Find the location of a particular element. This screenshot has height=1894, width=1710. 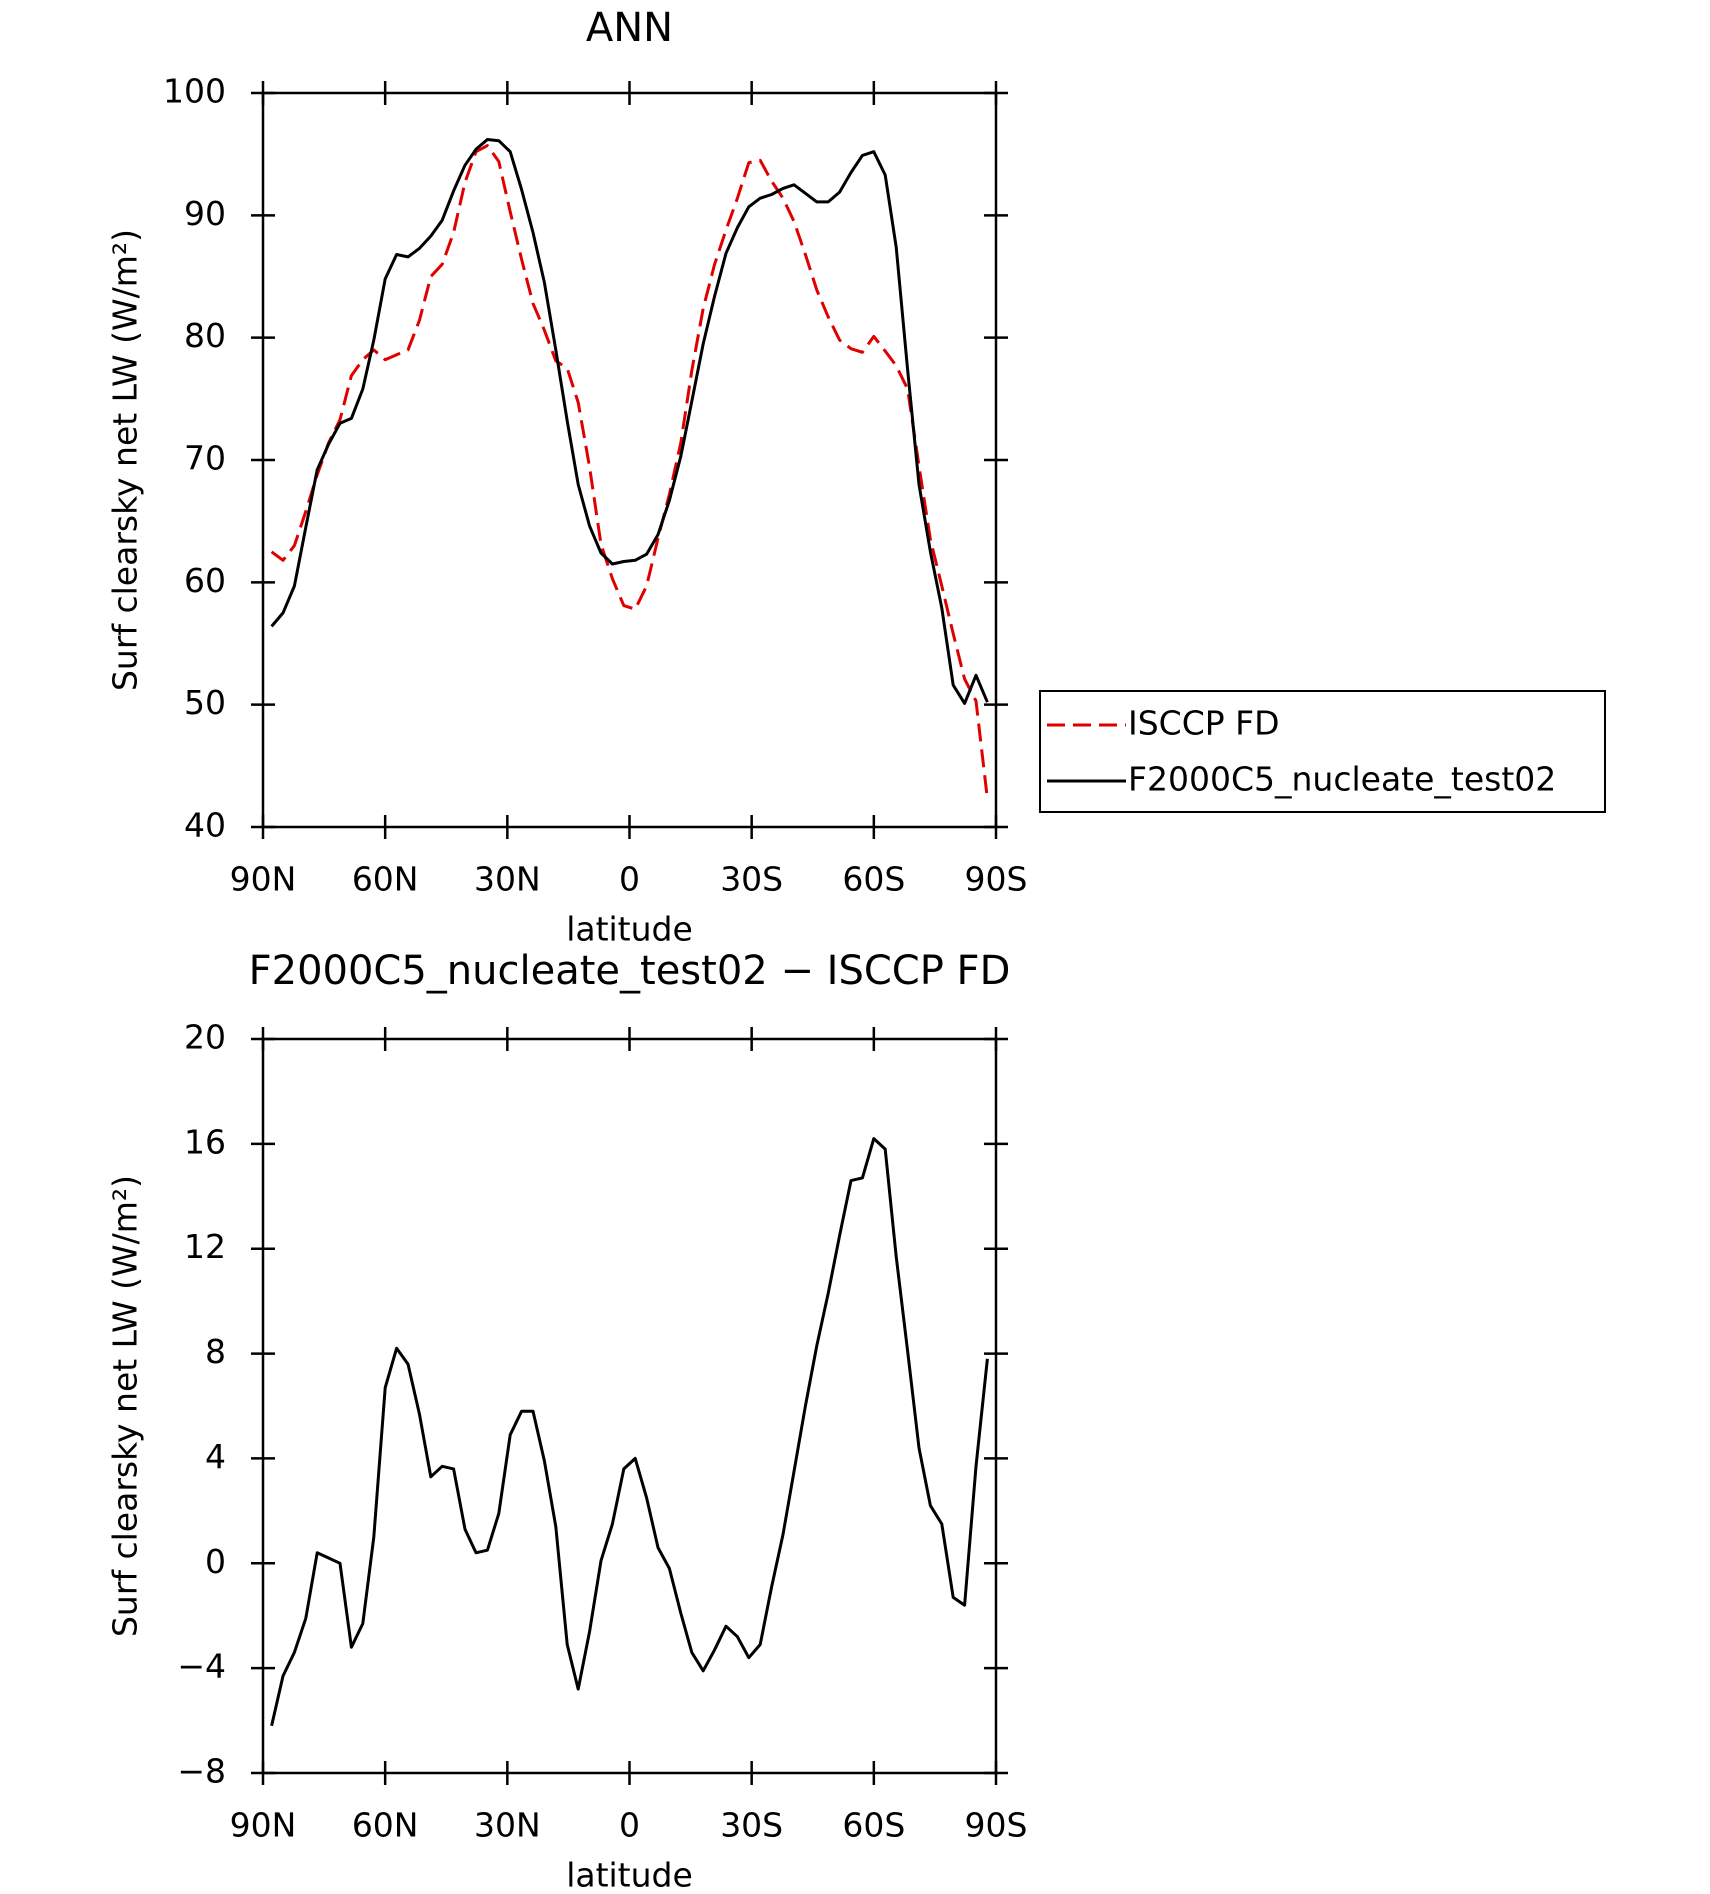

chart-title: ANN is located at coordinates (629, 28).